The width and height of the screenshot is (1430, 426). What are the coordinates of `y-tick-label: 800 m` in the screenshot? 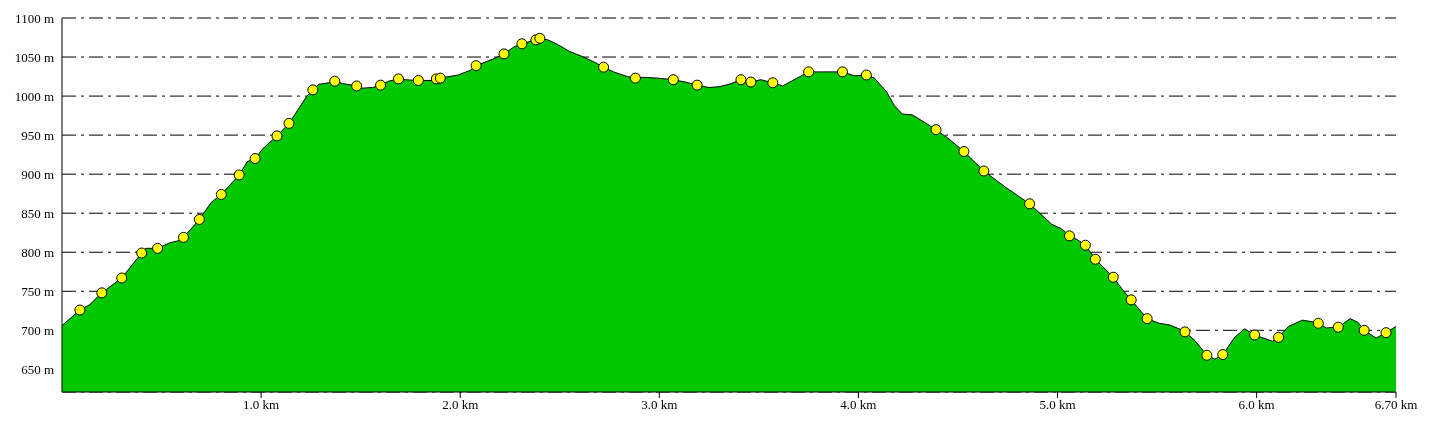 It's located at (37, 252).